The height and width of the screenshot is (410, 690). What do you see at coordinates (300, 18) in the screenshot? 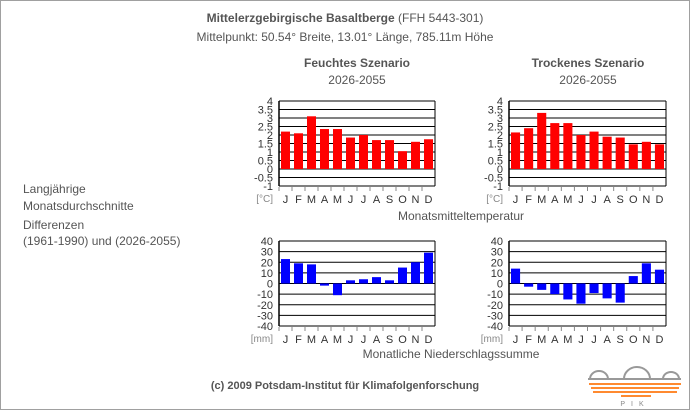
I see `title-bold: Mittelerzgebirgische Basaltberge` at bounding box center [300, 18].